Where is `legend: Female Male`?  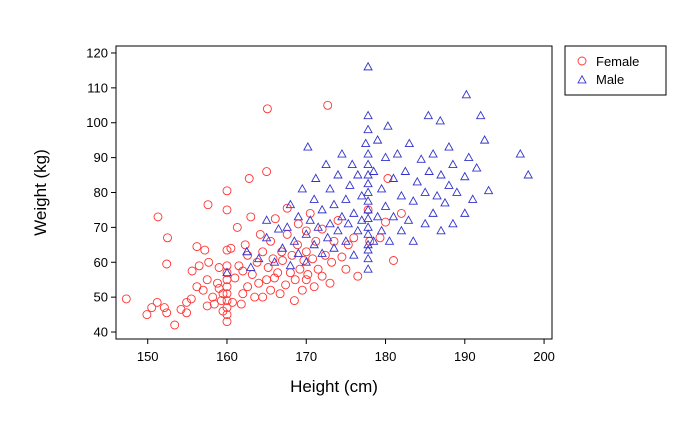
legend: Female Male is located at coordinates (615, 70).